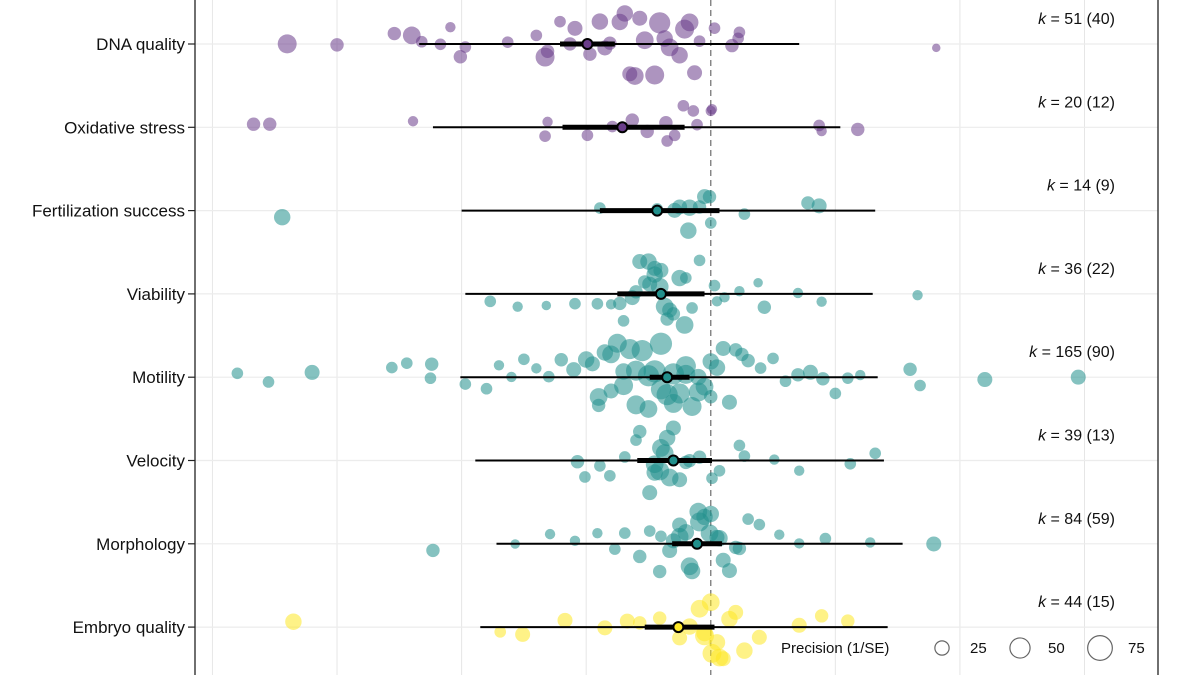  Describe the element at coordinates (1076, 19) in the screenshot. I see `k-label: k = 51 (40)` at that location.